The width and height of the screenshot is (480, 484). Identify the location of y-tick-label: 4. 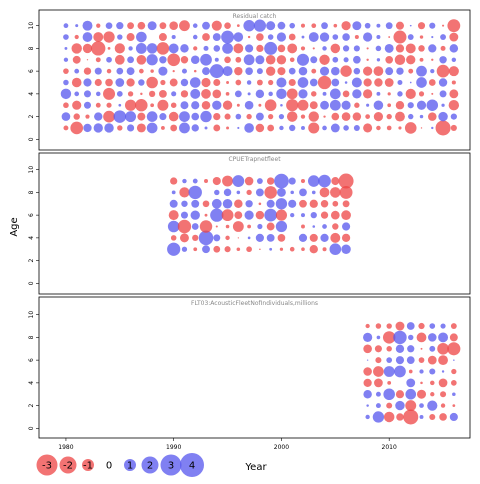
(31, 94).